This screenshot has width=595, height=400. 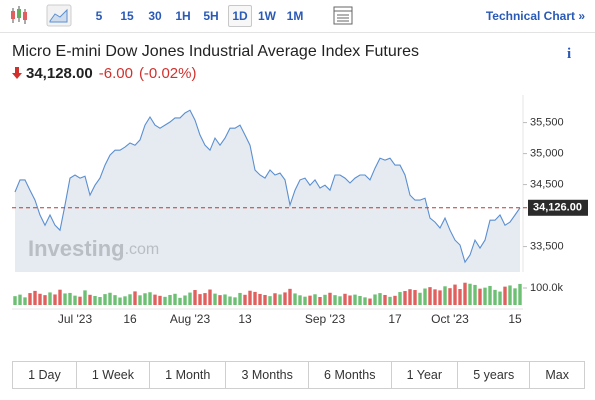 I want to click on x-tick-label: 17, so click(x=395, y=319).